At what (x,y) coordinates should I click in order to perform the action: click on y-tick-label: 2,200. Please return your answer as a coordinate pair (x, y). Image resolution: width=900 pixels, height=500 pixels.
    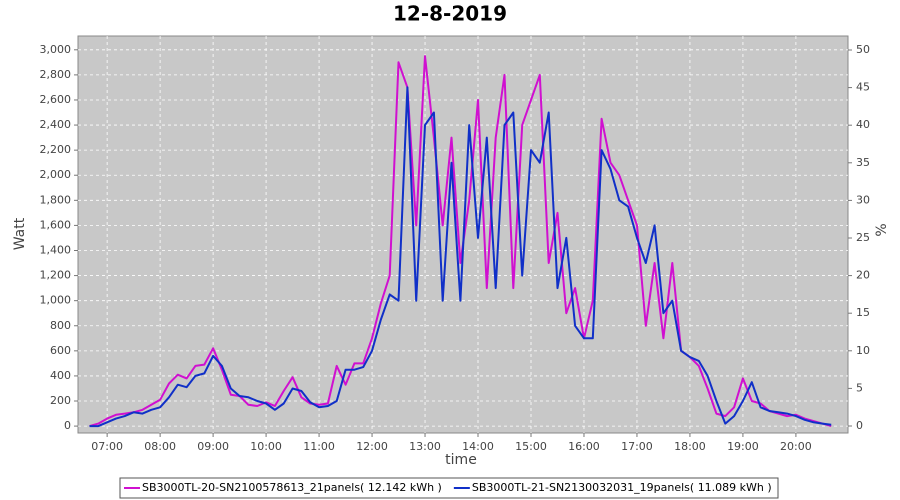
    Looking at the image, I should click on (56, 149).